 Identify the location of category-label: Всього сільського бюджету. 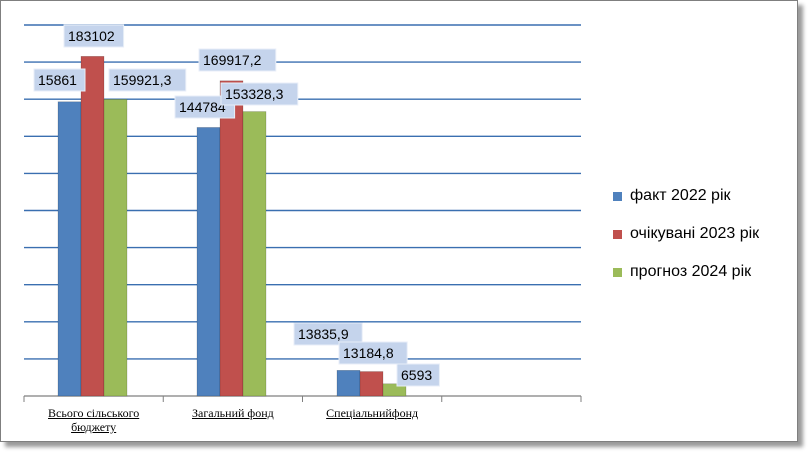
(94, 420).